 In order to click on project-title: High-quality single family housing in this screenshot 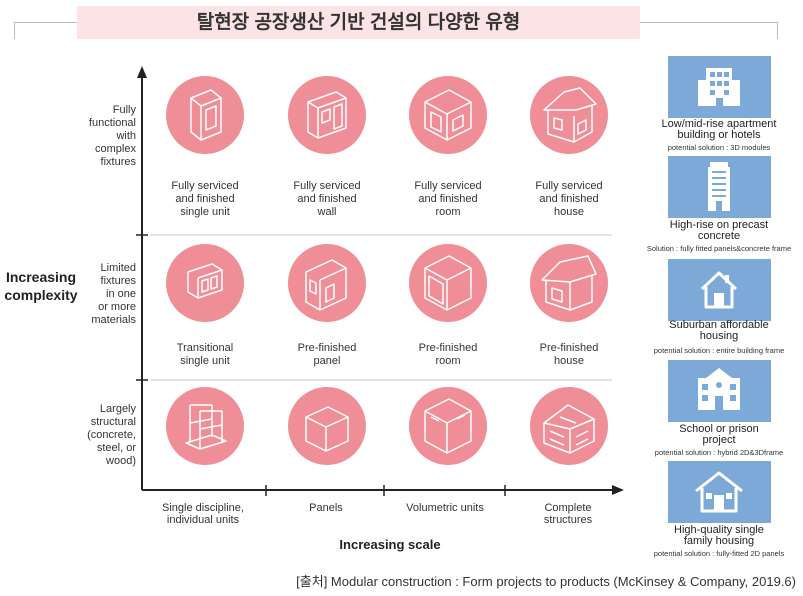, I will do `click(719, 535)`.